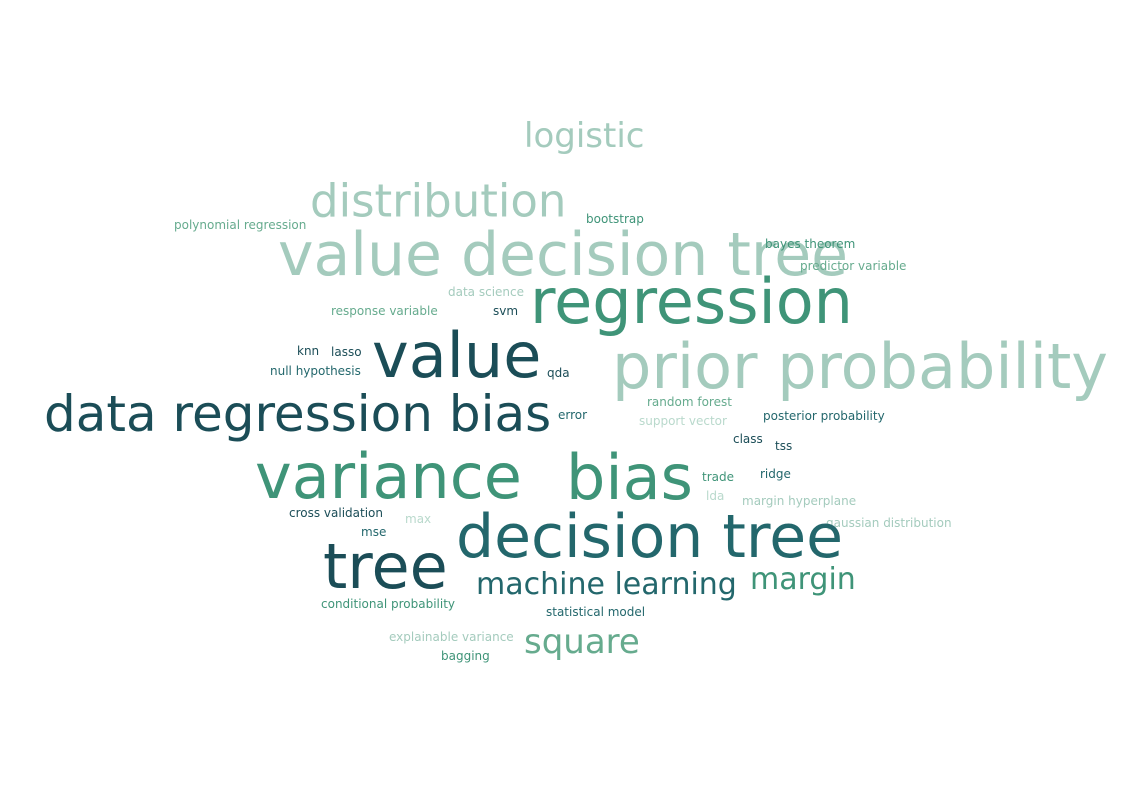 This screenshot has height=792, width=1139. What do you see at coordinates (860, 366) in the screenshot?
I see `cloud-word: prior probability` at bounding box center [860, 366].